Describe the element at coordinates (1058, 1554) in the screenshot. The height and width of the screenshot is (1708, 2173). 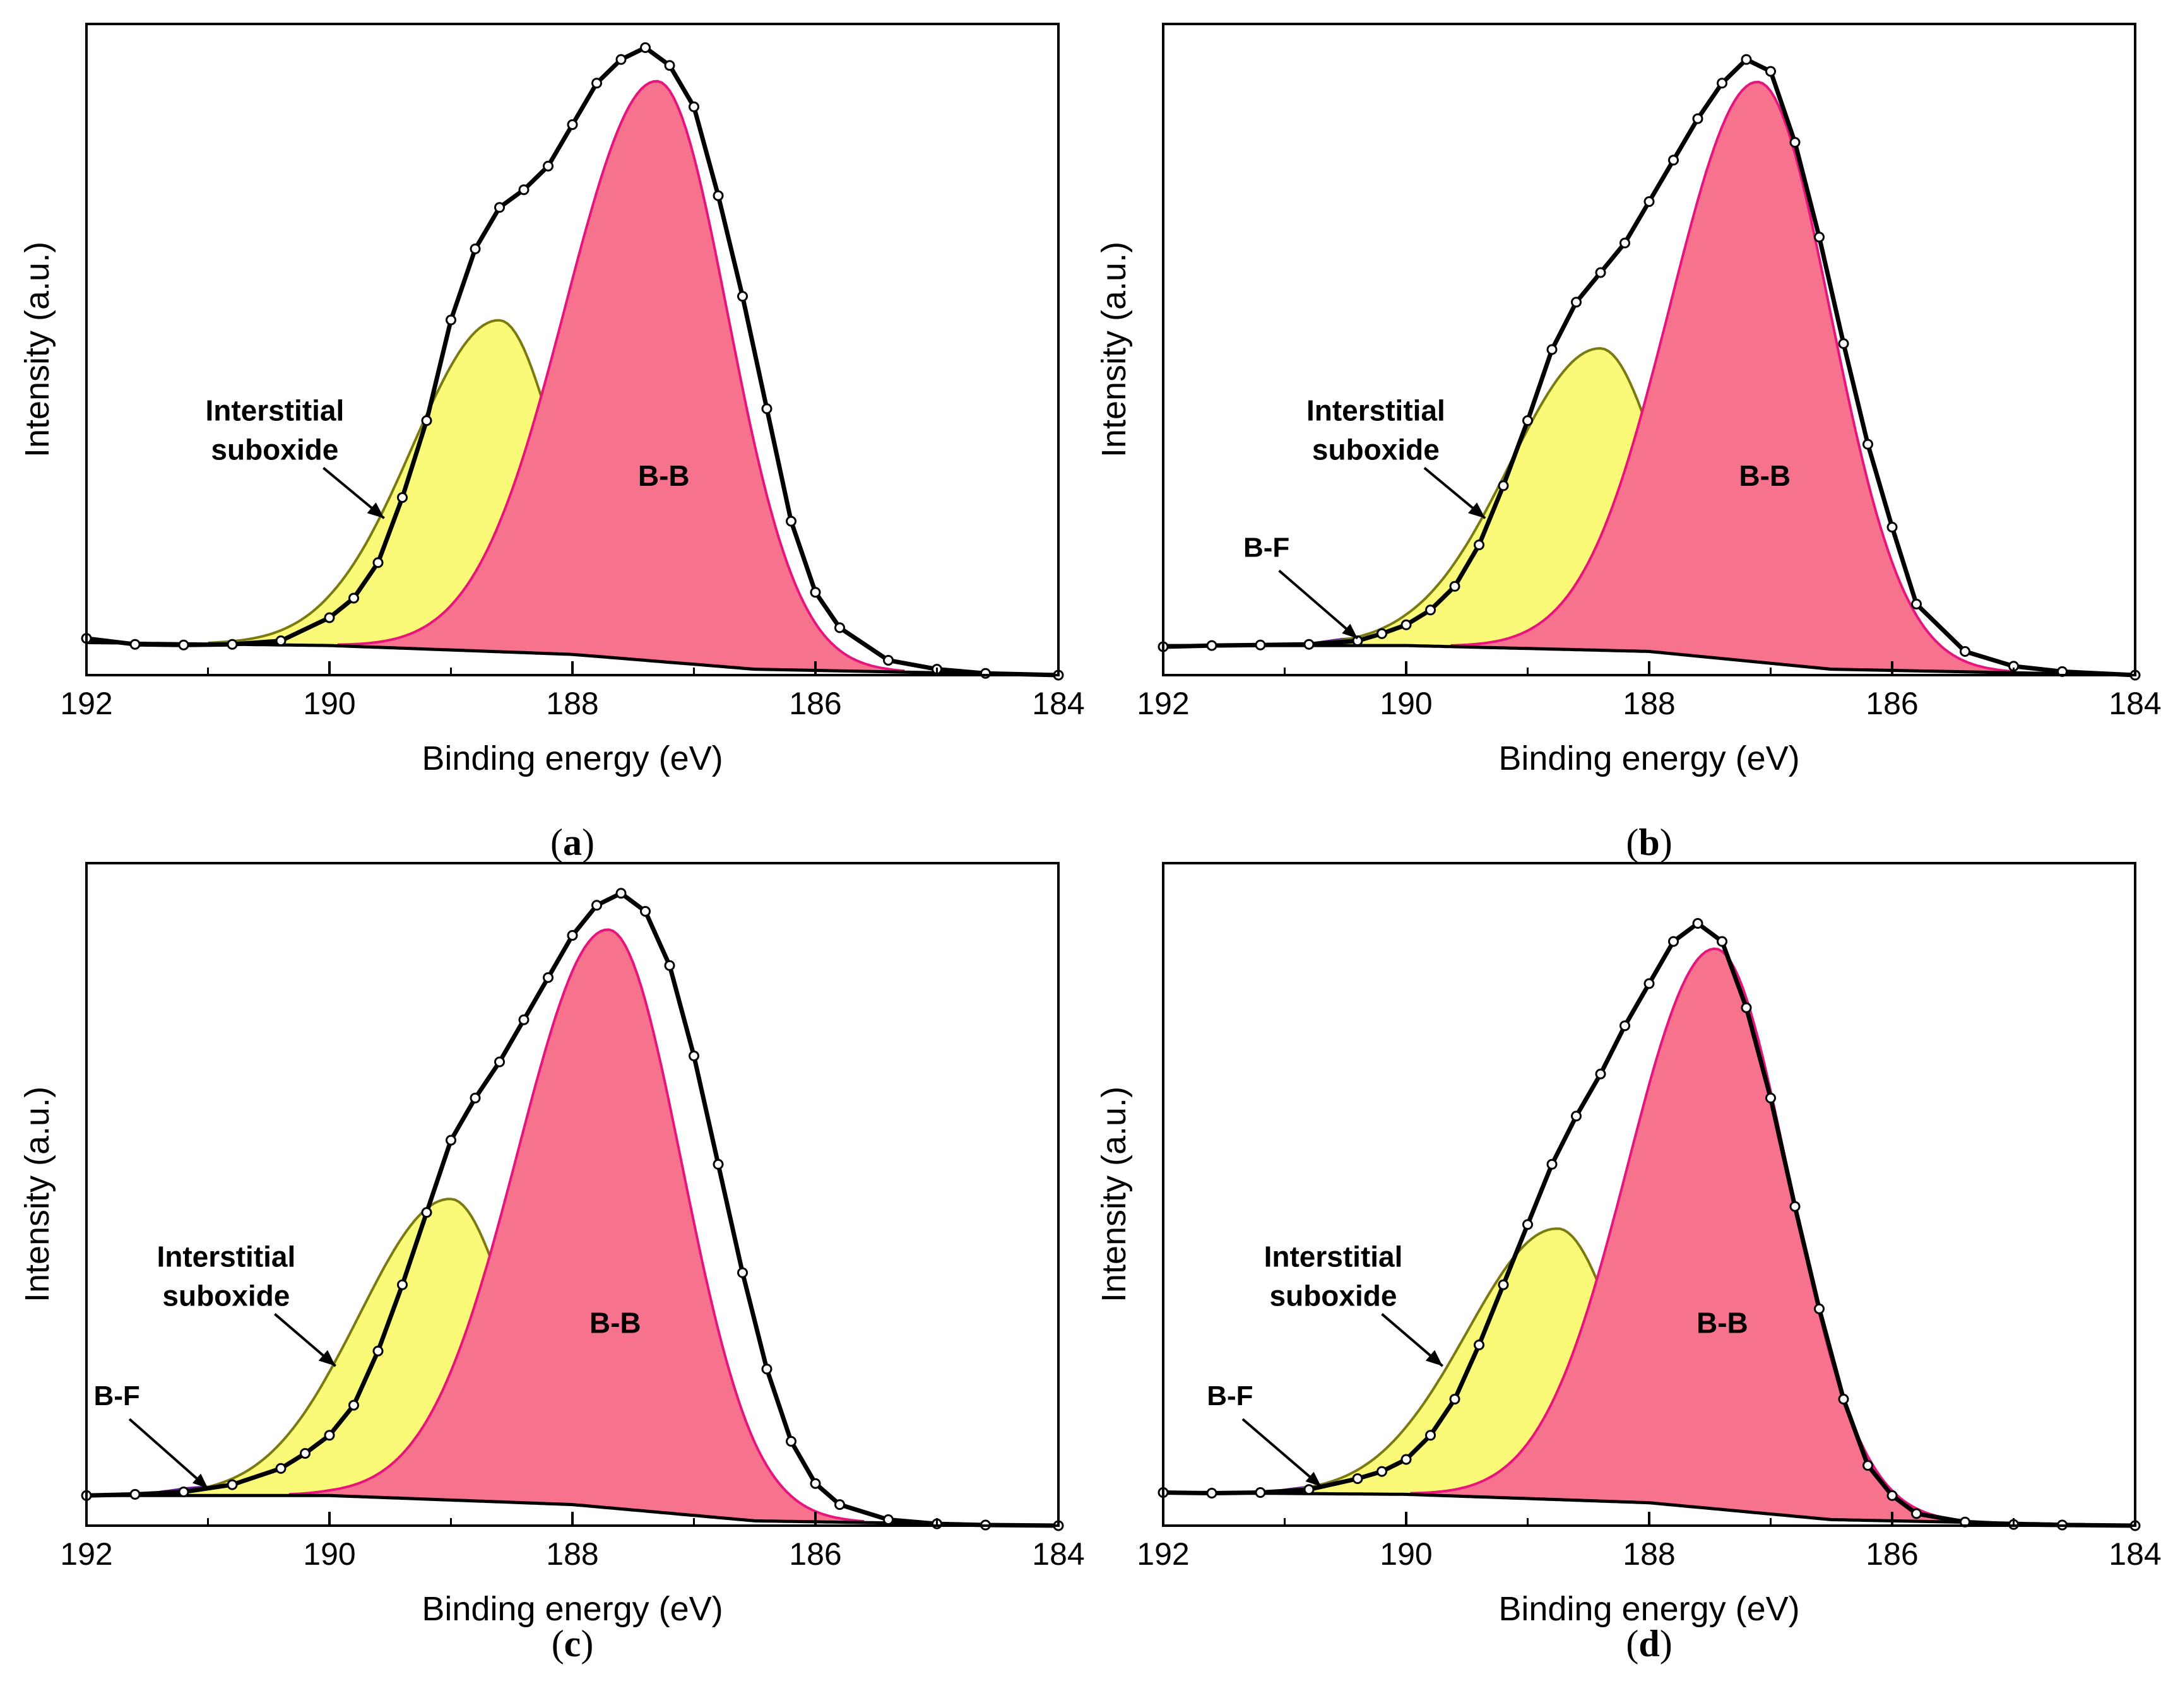
I see `x-tick-label: 184` at that location.